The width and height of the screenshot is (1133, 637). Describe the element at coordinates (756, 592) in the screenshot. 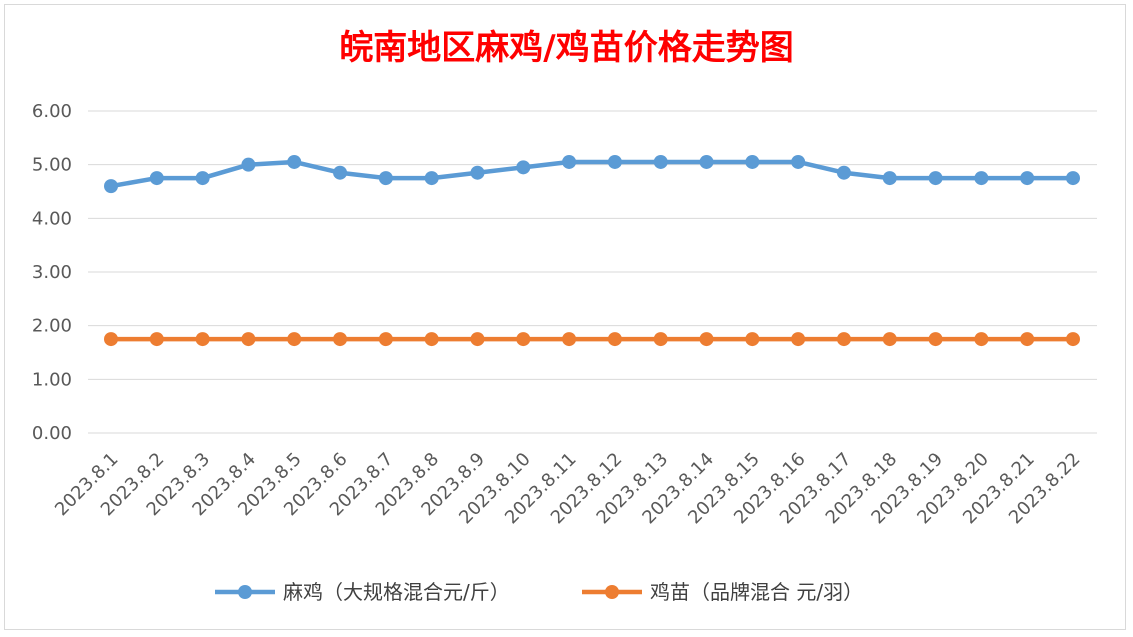

I see `legend-label: 鸡苗（品牌混合 元/羽）` at that location.